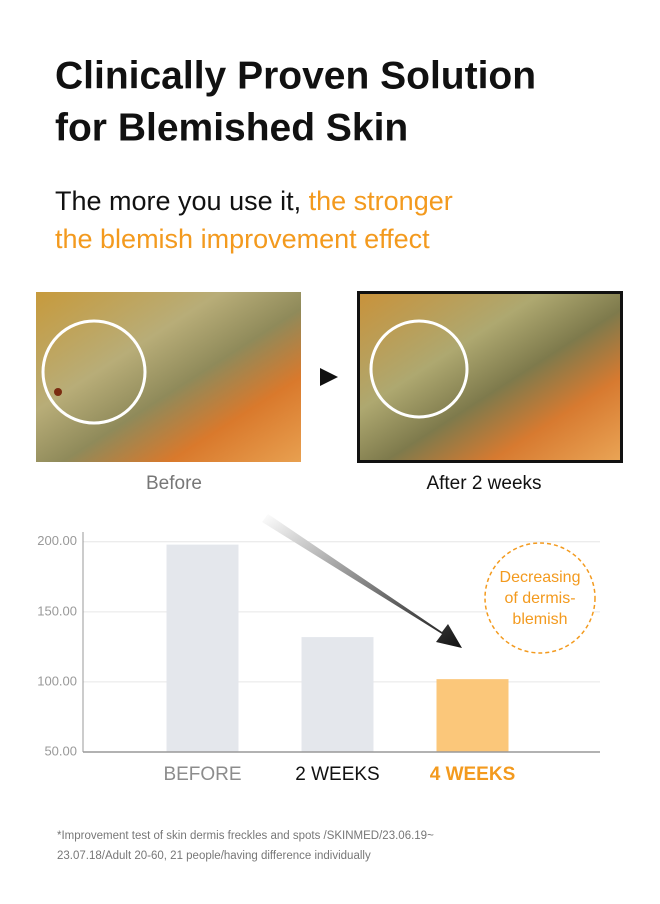 This screenshot has width=660, height=904. What do you see at coordinates (539, 619) in the screenshot?
I see `annotation: blemish` at bounding box center [539, 619].